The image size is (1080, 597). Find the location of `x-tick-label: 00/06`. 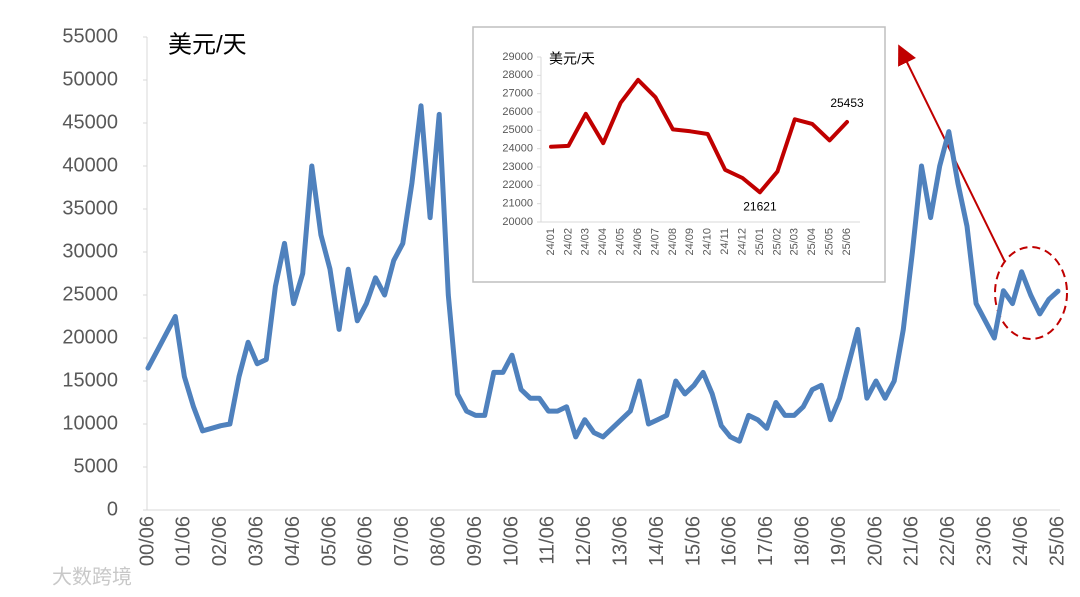

x-tick-label: 00/06 is located at coordinates (147, 541).